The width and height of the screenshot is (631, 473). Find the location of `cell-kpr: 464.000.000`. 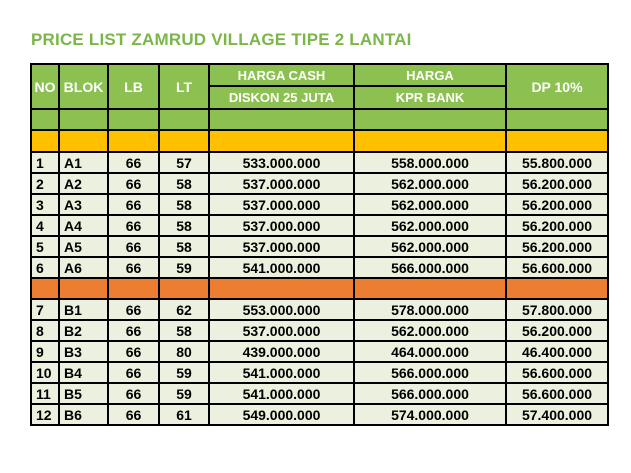

cell-kpr: 464.000.000 is located at coordinates (430, 351).